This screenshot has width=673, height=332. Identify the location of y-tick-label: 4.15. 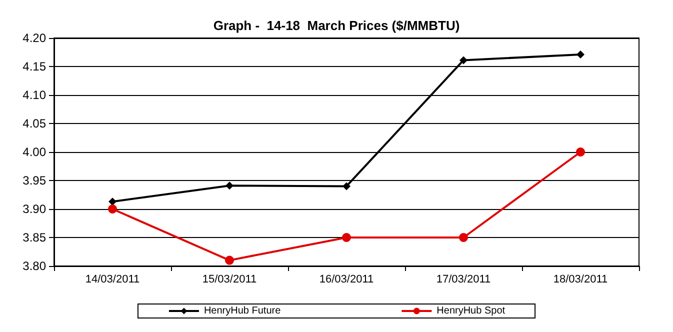
(34, 67).